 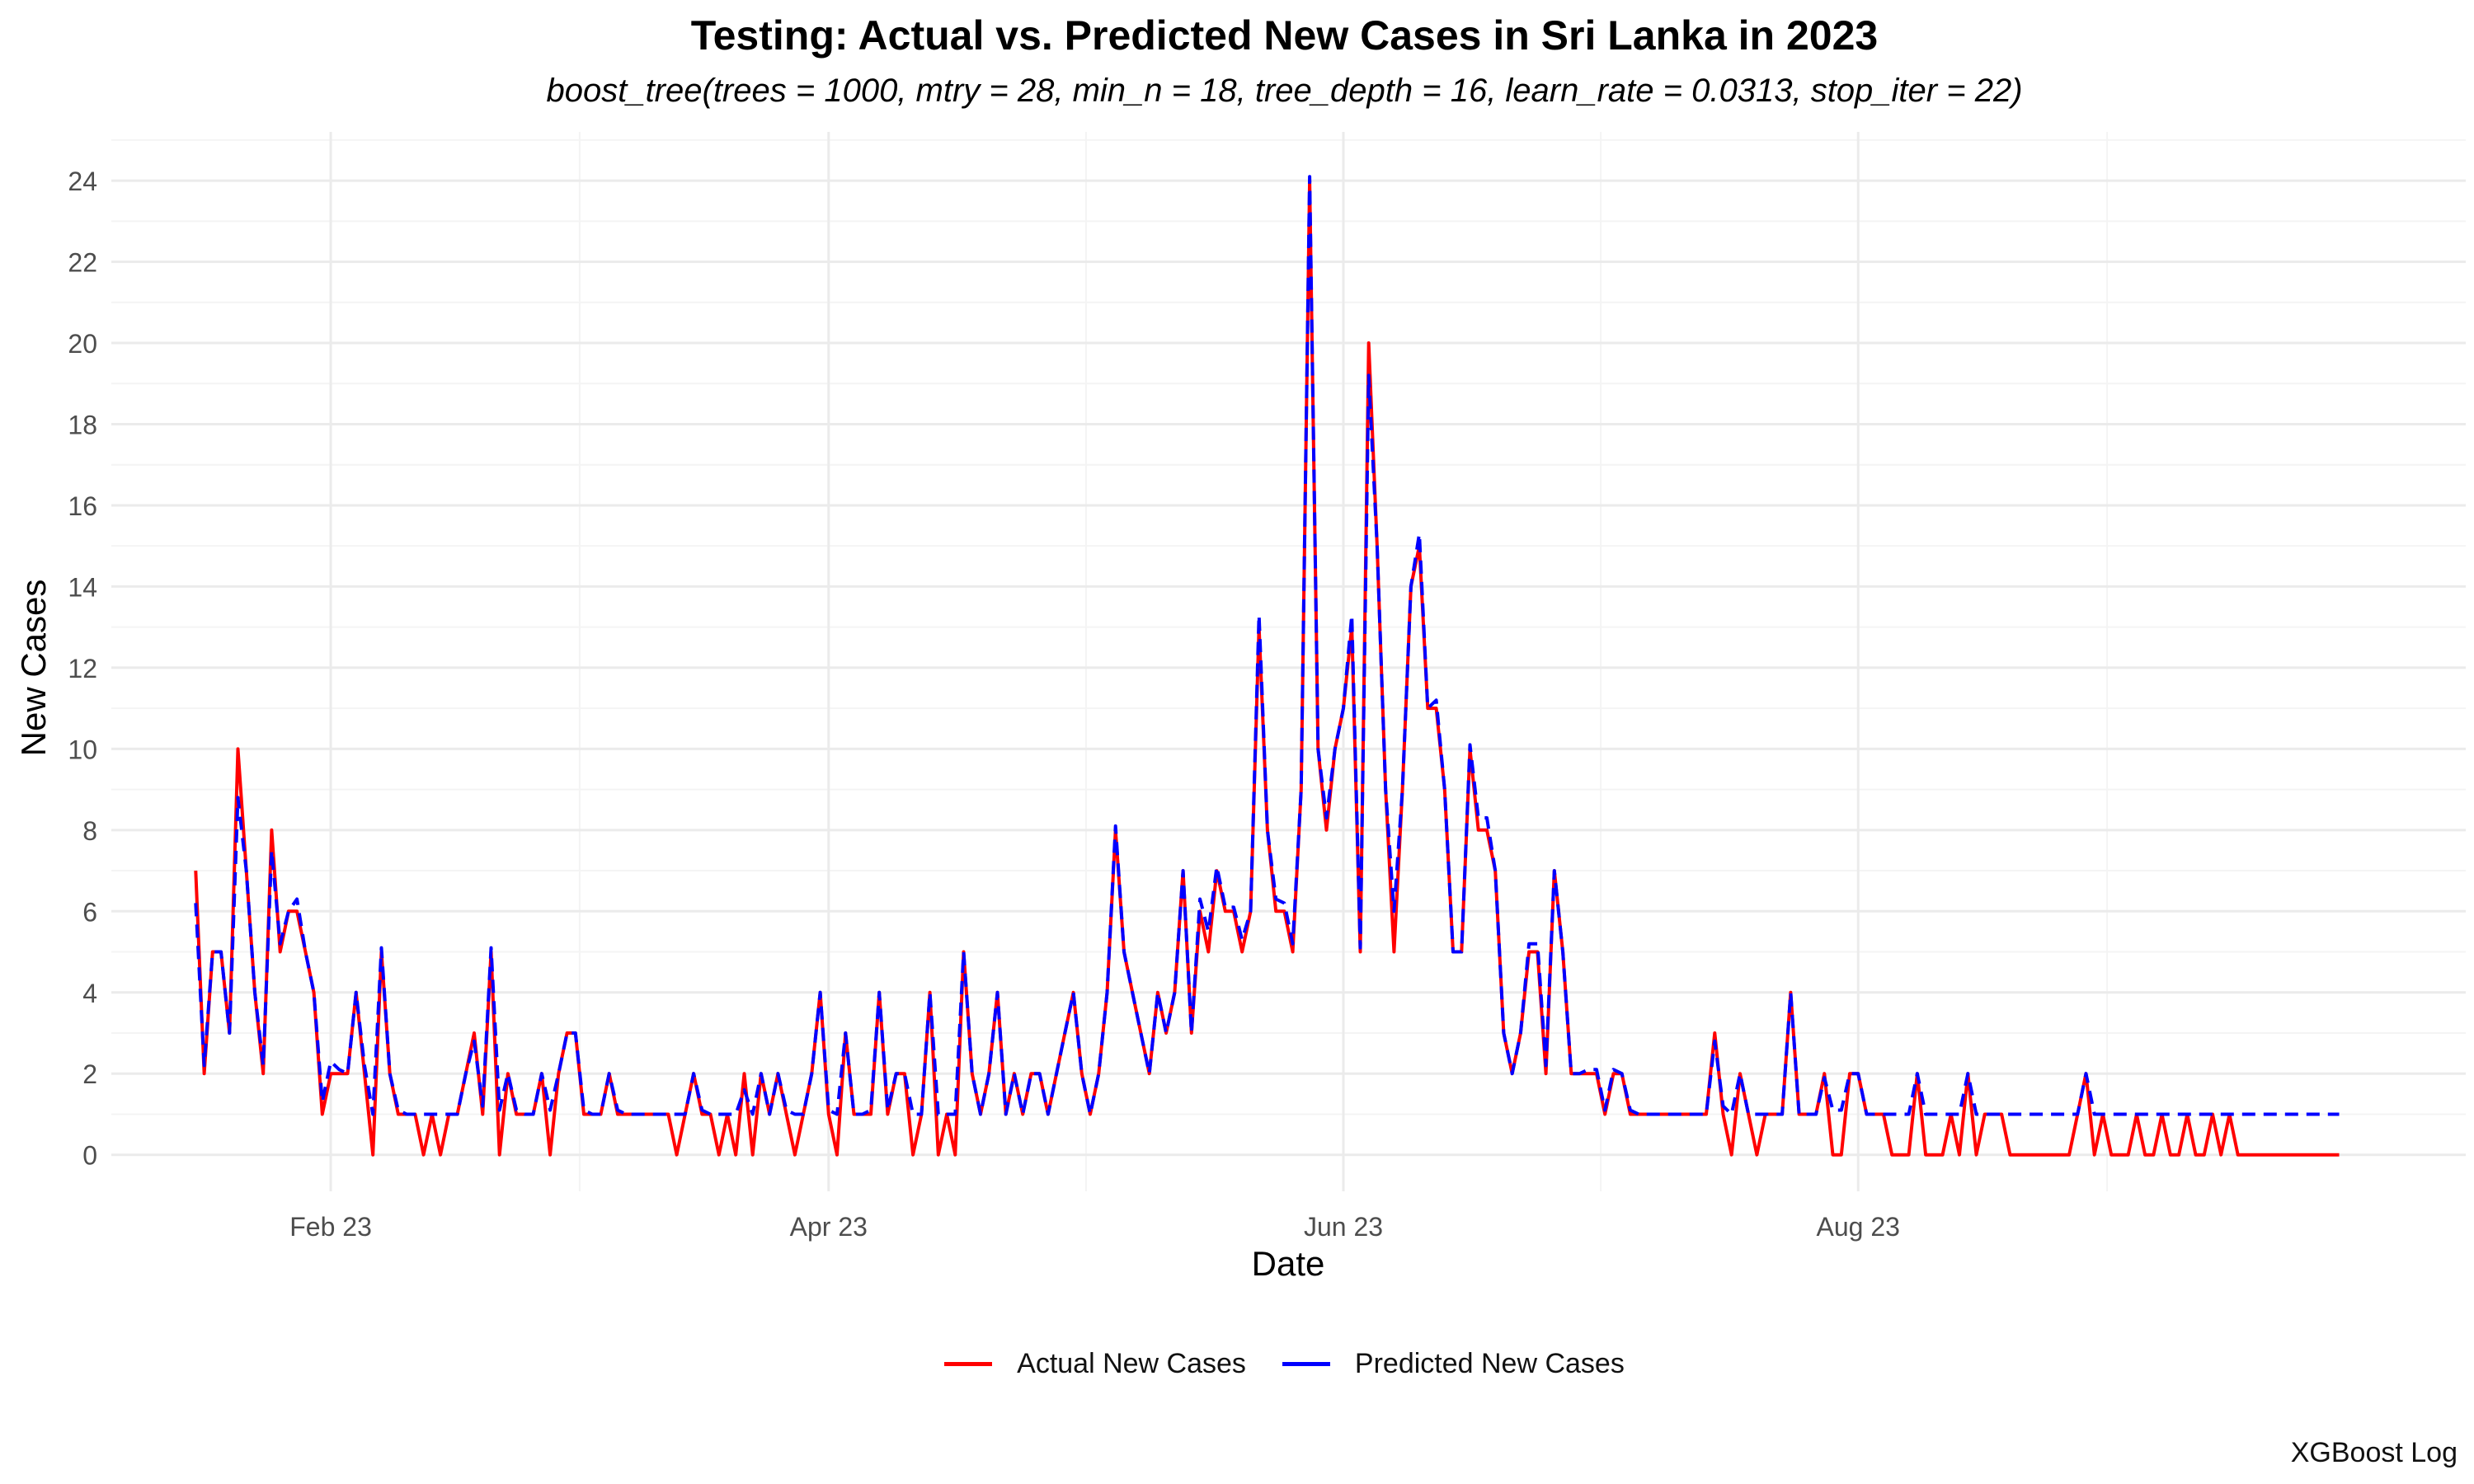 What do you see at coordinates (1343, 1227) in the screenshot?
I see `x-tick-label: Jun 23` at bounding box center [1343, 1227].